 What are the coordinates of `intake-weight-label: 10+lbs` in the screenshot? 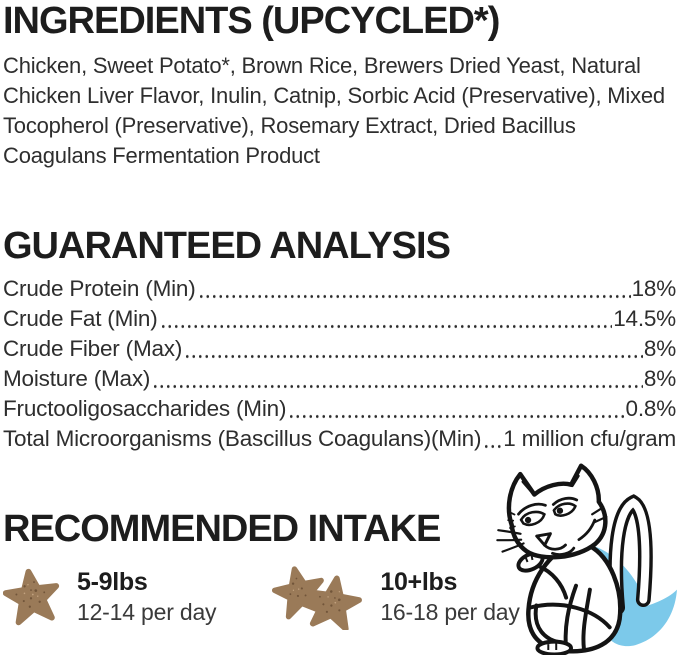 It's located at (419, 582).